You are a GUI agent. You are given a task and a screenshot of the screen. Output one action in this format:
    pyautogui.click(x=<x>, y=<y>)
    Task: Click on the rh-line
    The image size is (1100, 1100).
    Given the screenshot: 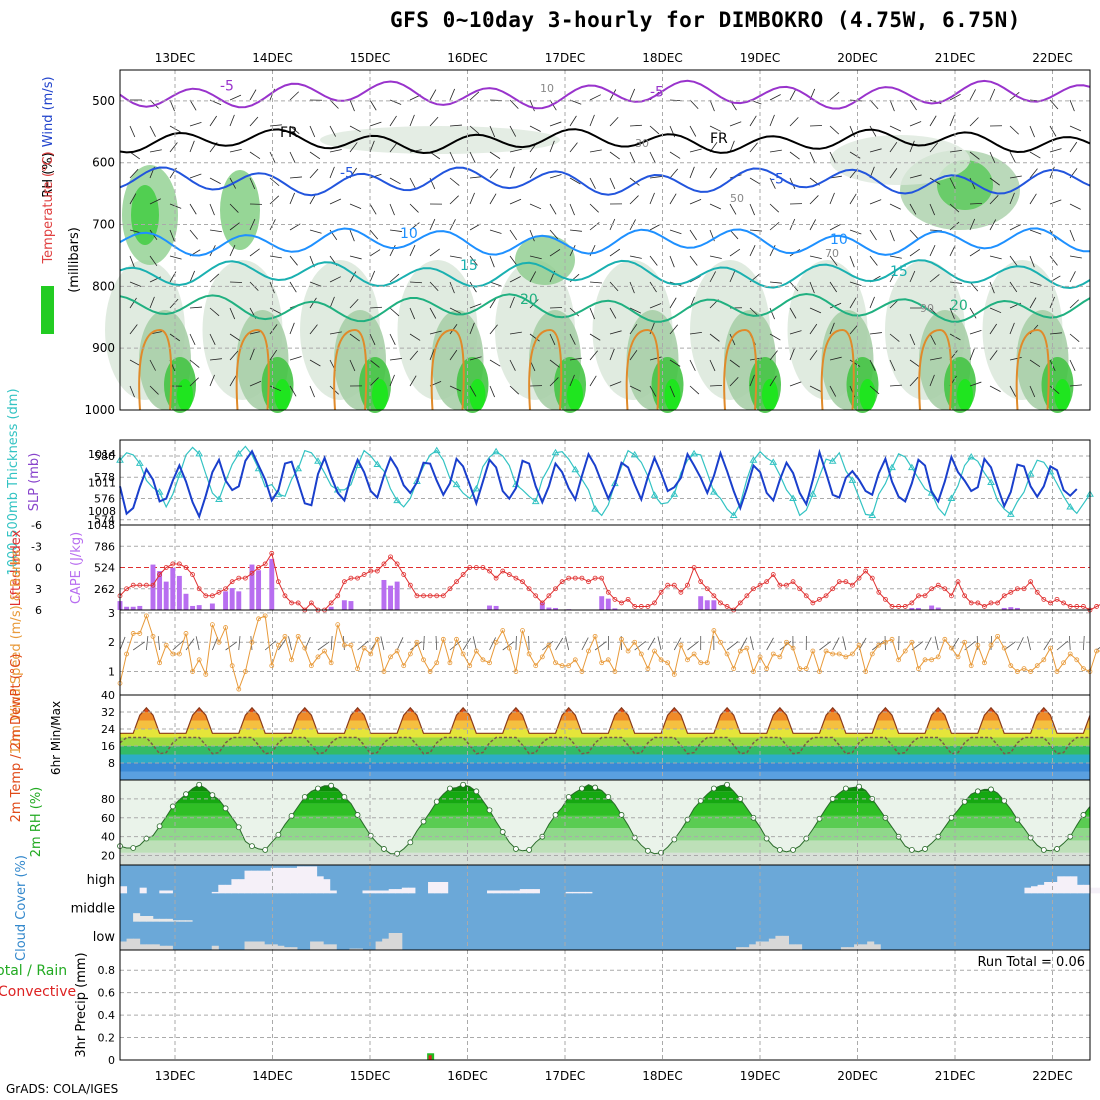 What is the action you would take?
    pyautogui.click(x=605, y=819)
    